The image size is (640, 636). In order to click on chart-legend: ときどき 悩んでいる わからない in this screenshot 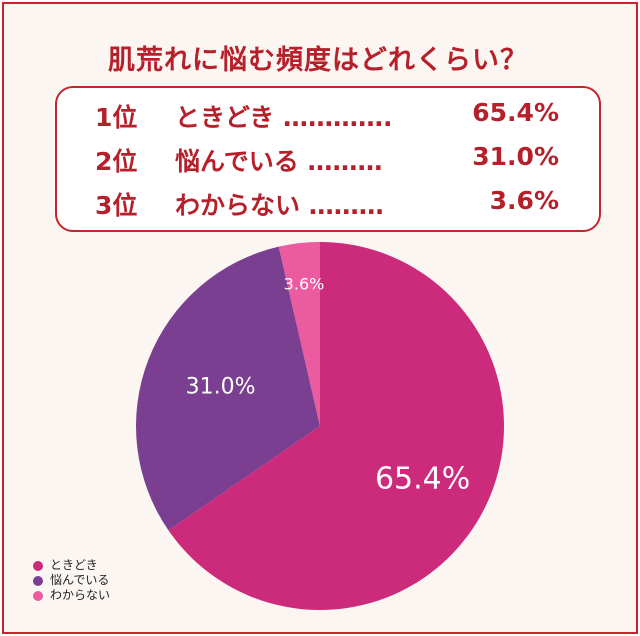, I will do `click(71, 580)`.